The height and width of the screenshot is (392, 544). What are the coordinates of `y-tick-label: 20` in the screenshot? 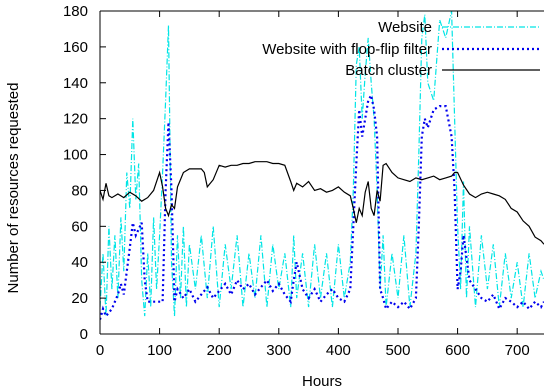 It's located at (79, 298).